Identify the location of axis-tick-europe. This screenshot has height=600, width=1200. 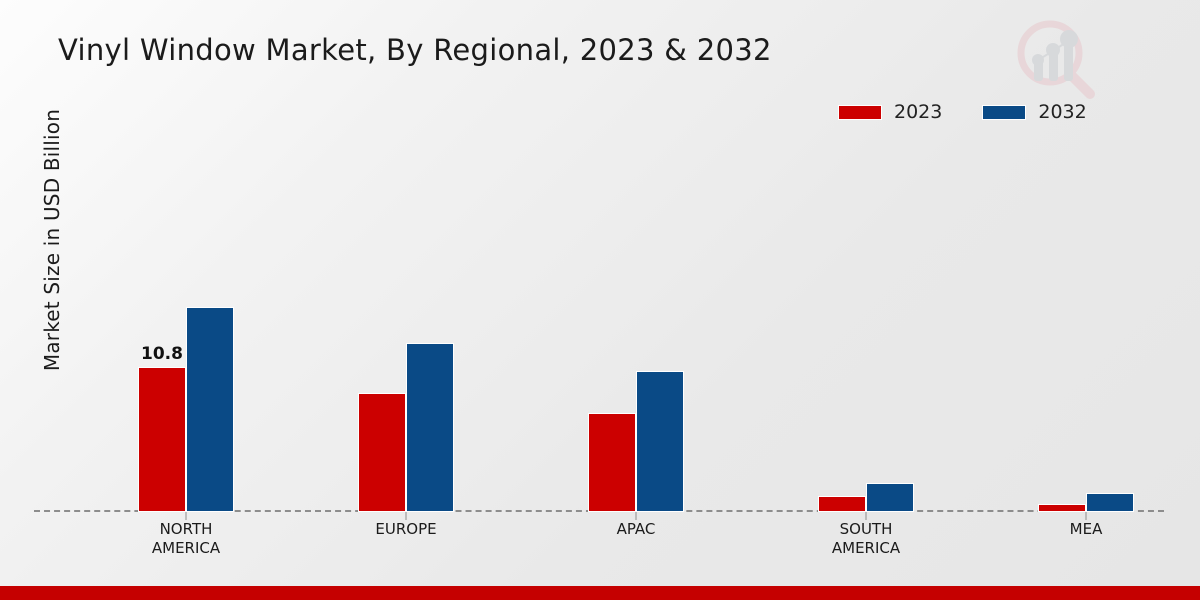
(406, 516).